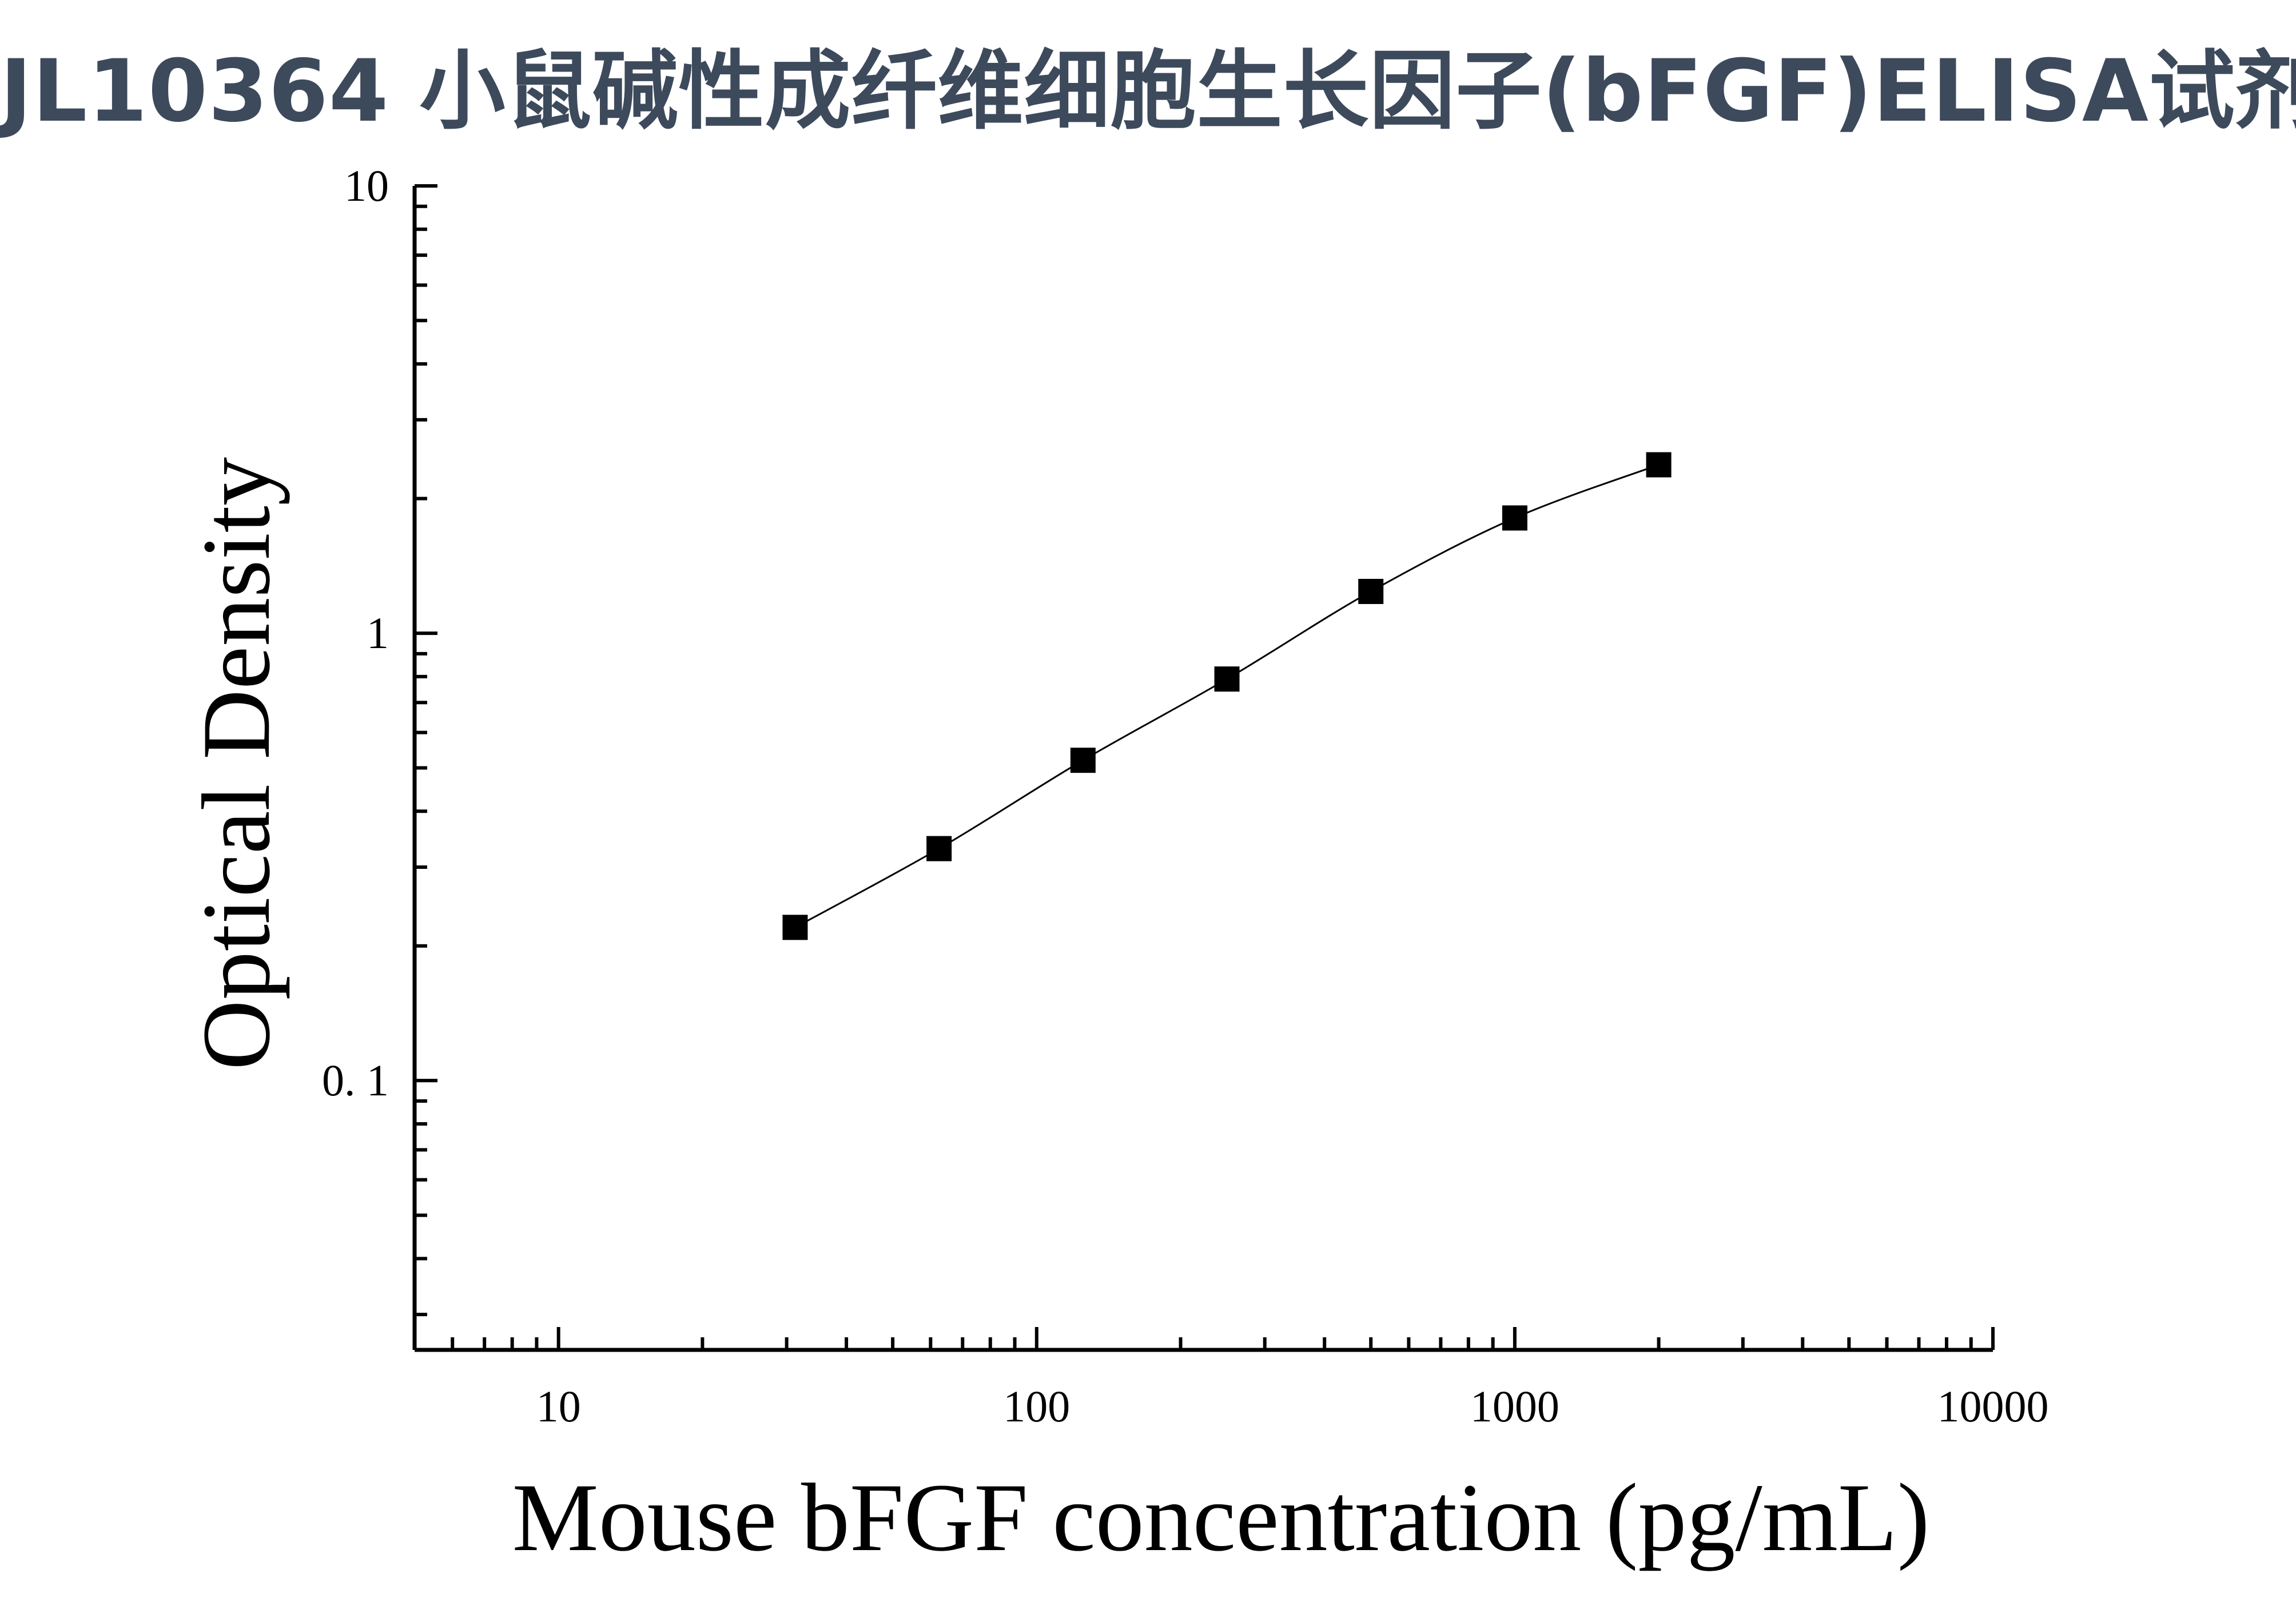 The image size is (2296, 1605). What do you see at coordinates (1148, 91) in the screenshot?
I see `chart-title: JL10364 小鼠碱性成纤维细胞生长因子(bFGF)ELISA试剂盒` at bounding box center [1148, 91].